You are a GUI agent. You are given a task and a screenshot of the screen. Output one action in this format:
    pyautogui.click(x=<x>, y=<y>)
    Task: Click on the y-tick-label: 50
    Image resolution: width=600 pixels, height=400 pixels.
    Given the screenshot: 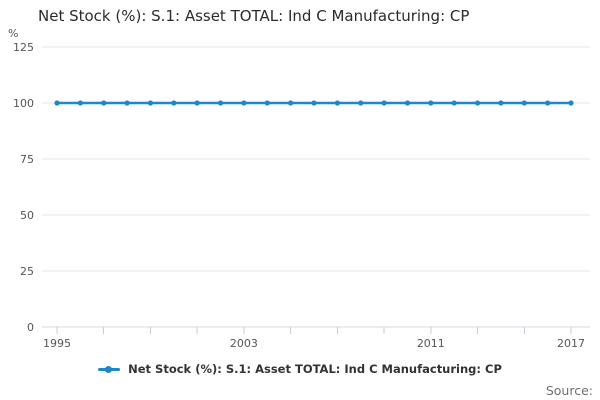 What is the action you would take?
    pyautogui.click(x=27, y=215)
    